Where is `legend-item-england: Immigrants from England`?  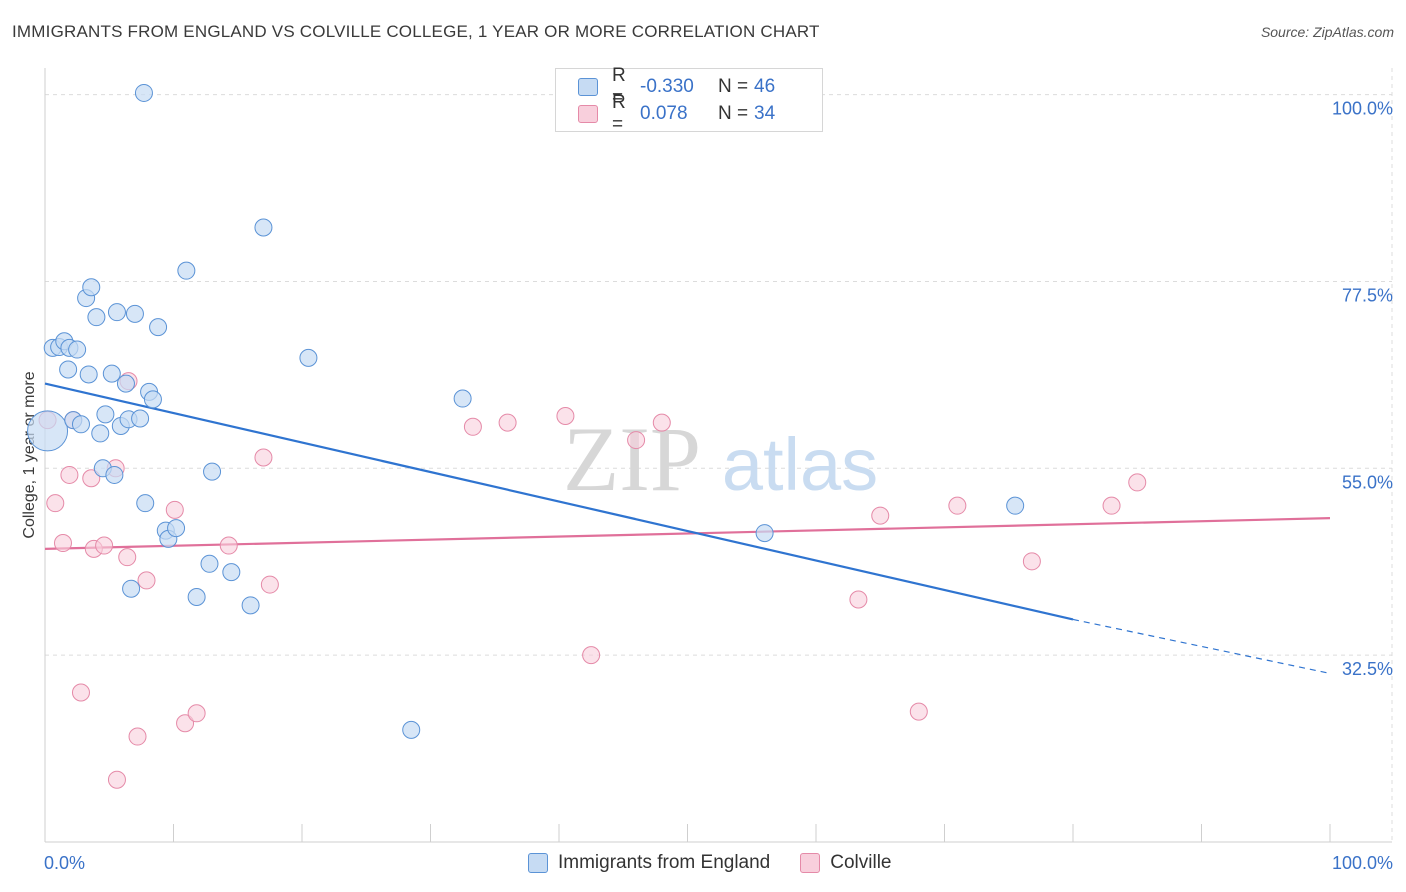 legend-item-england: Immigrants from England is located at coordinates (649, 863).